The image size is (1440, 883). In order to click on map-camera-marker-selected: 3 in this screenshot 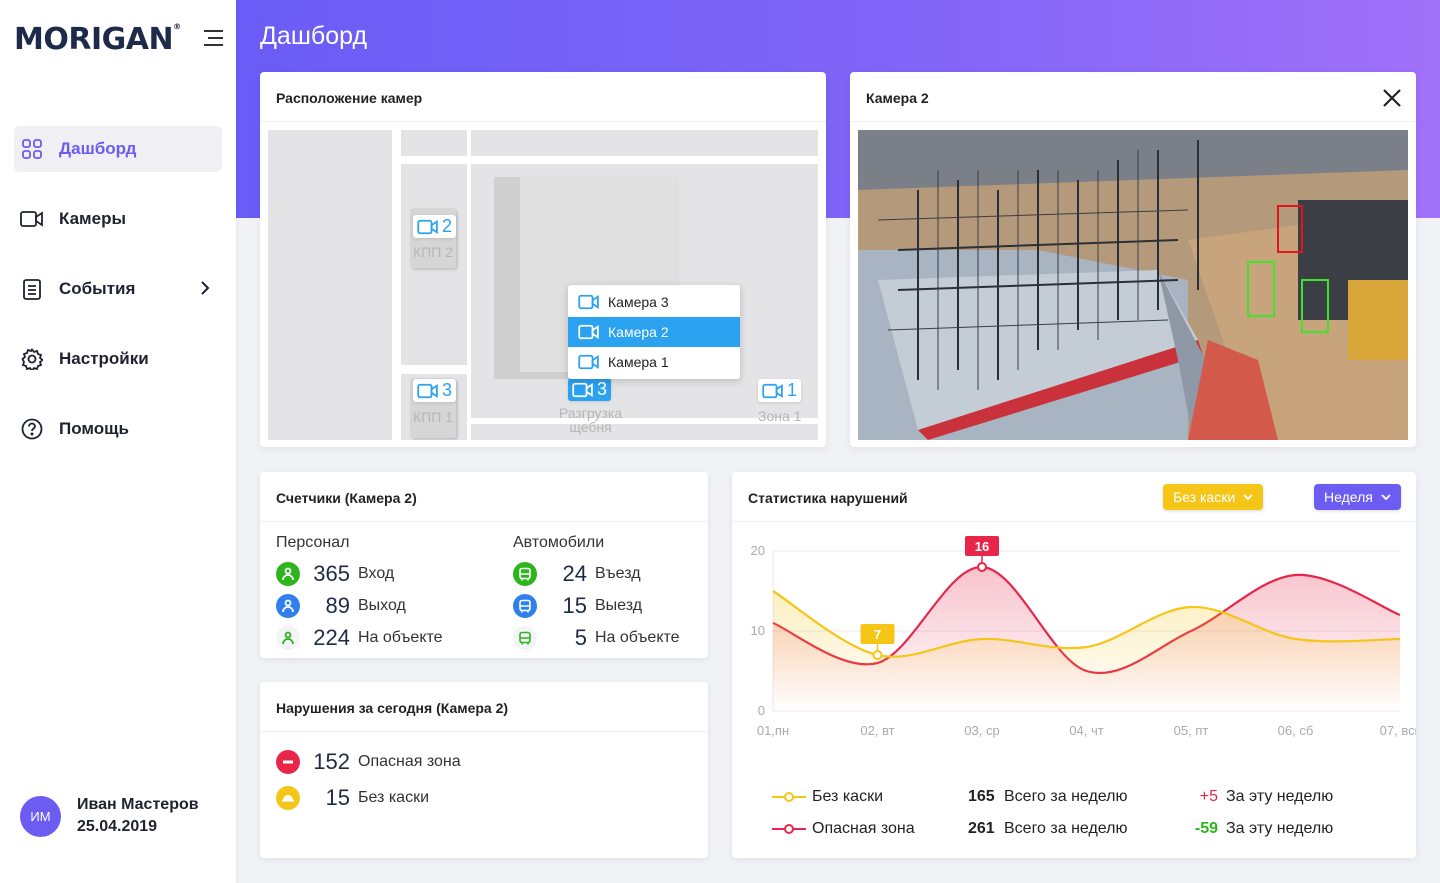, I will do `click(590, 389)`.